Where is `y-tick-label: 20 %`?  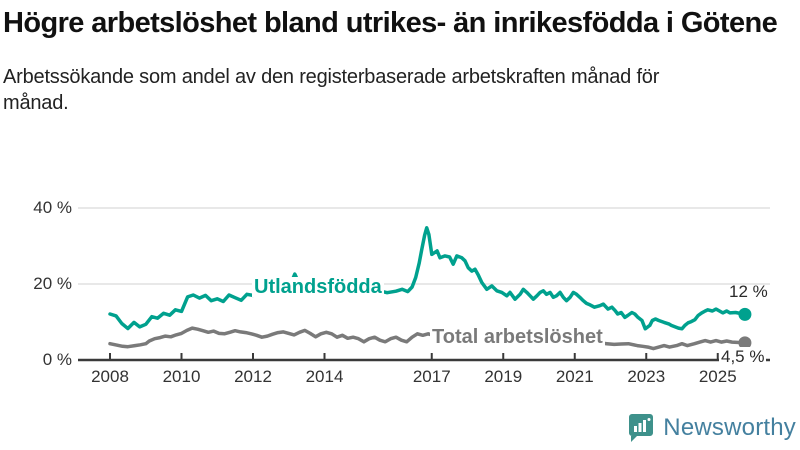 y-tick-label: 20 % is located at coordinates (52, 283).